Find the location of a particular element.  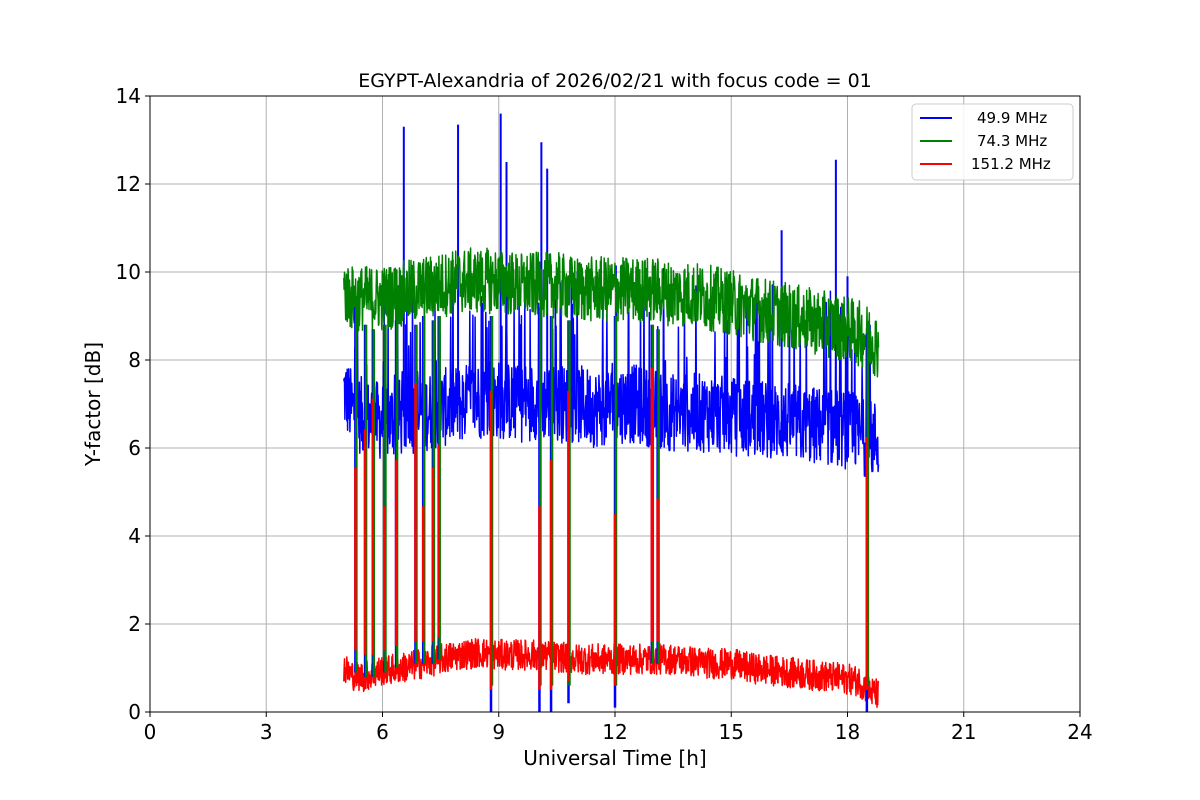

legend-label-49-9: 49.9 MHz is located at coordinates (1012, 118).